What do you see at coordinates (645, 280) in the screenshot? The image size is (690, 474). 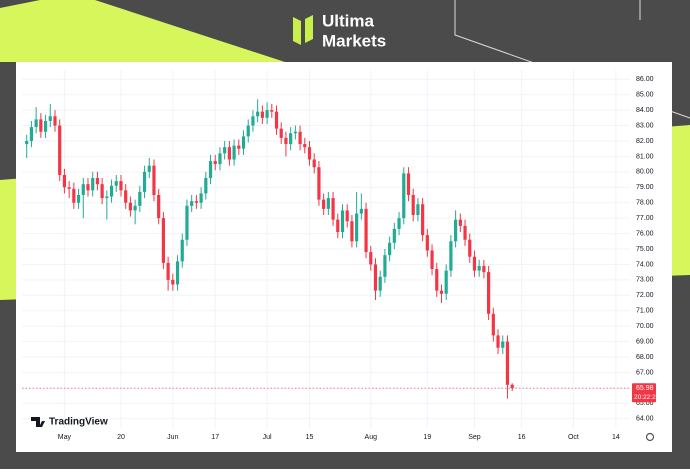 I see `y-tick-label: 73.00` at bounding box center [645, 280].